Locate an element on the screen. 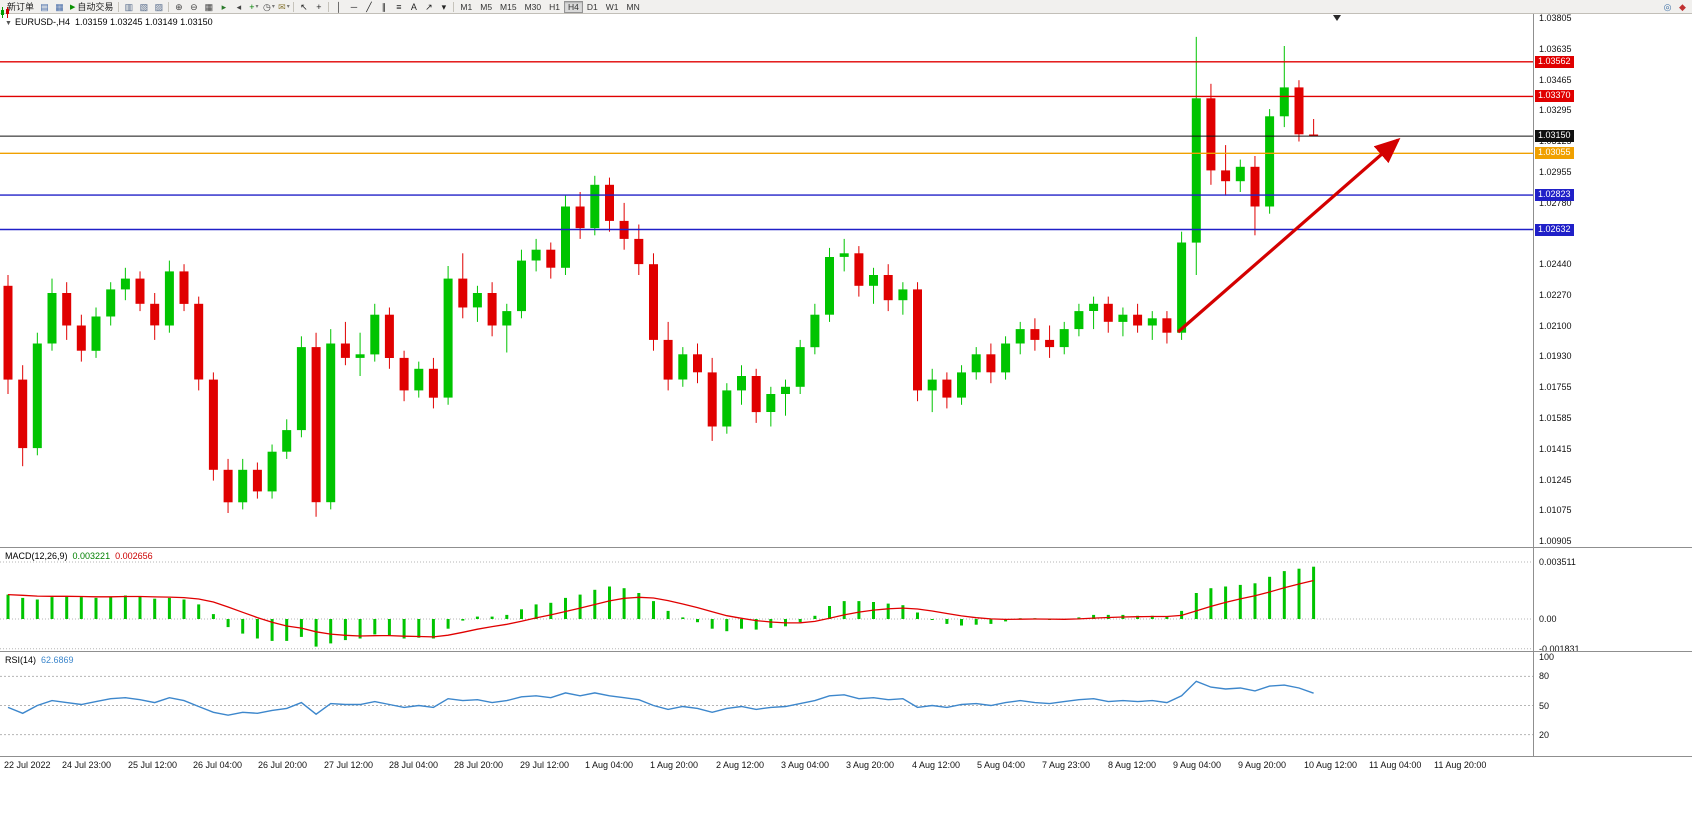 This screenshot has height=837, width=1692. tile-windows-icon: ▦ is located at coordinates (209, 6).